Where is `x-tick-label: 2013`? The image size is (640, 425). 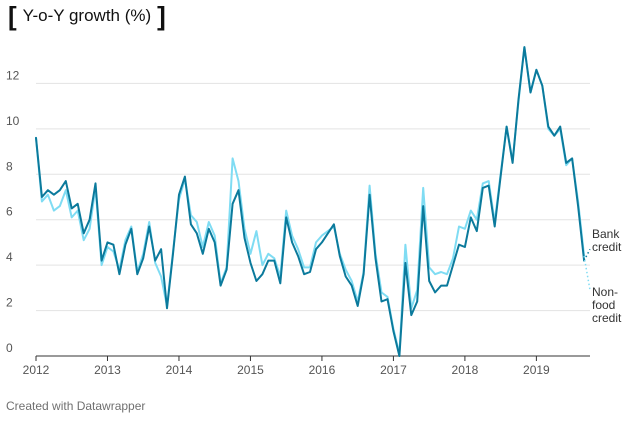 x-tick-label: 2013 is located at coordinates (107, 370).